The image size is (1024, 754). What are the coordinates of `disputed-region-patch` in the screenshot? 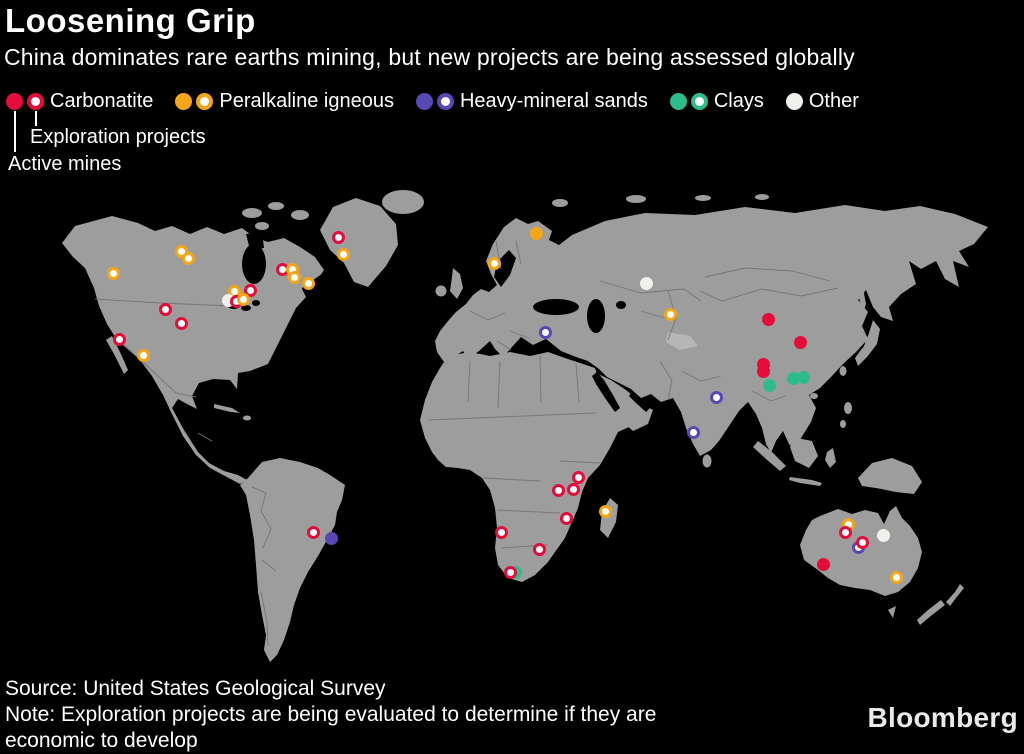 It's located at (682, 341).